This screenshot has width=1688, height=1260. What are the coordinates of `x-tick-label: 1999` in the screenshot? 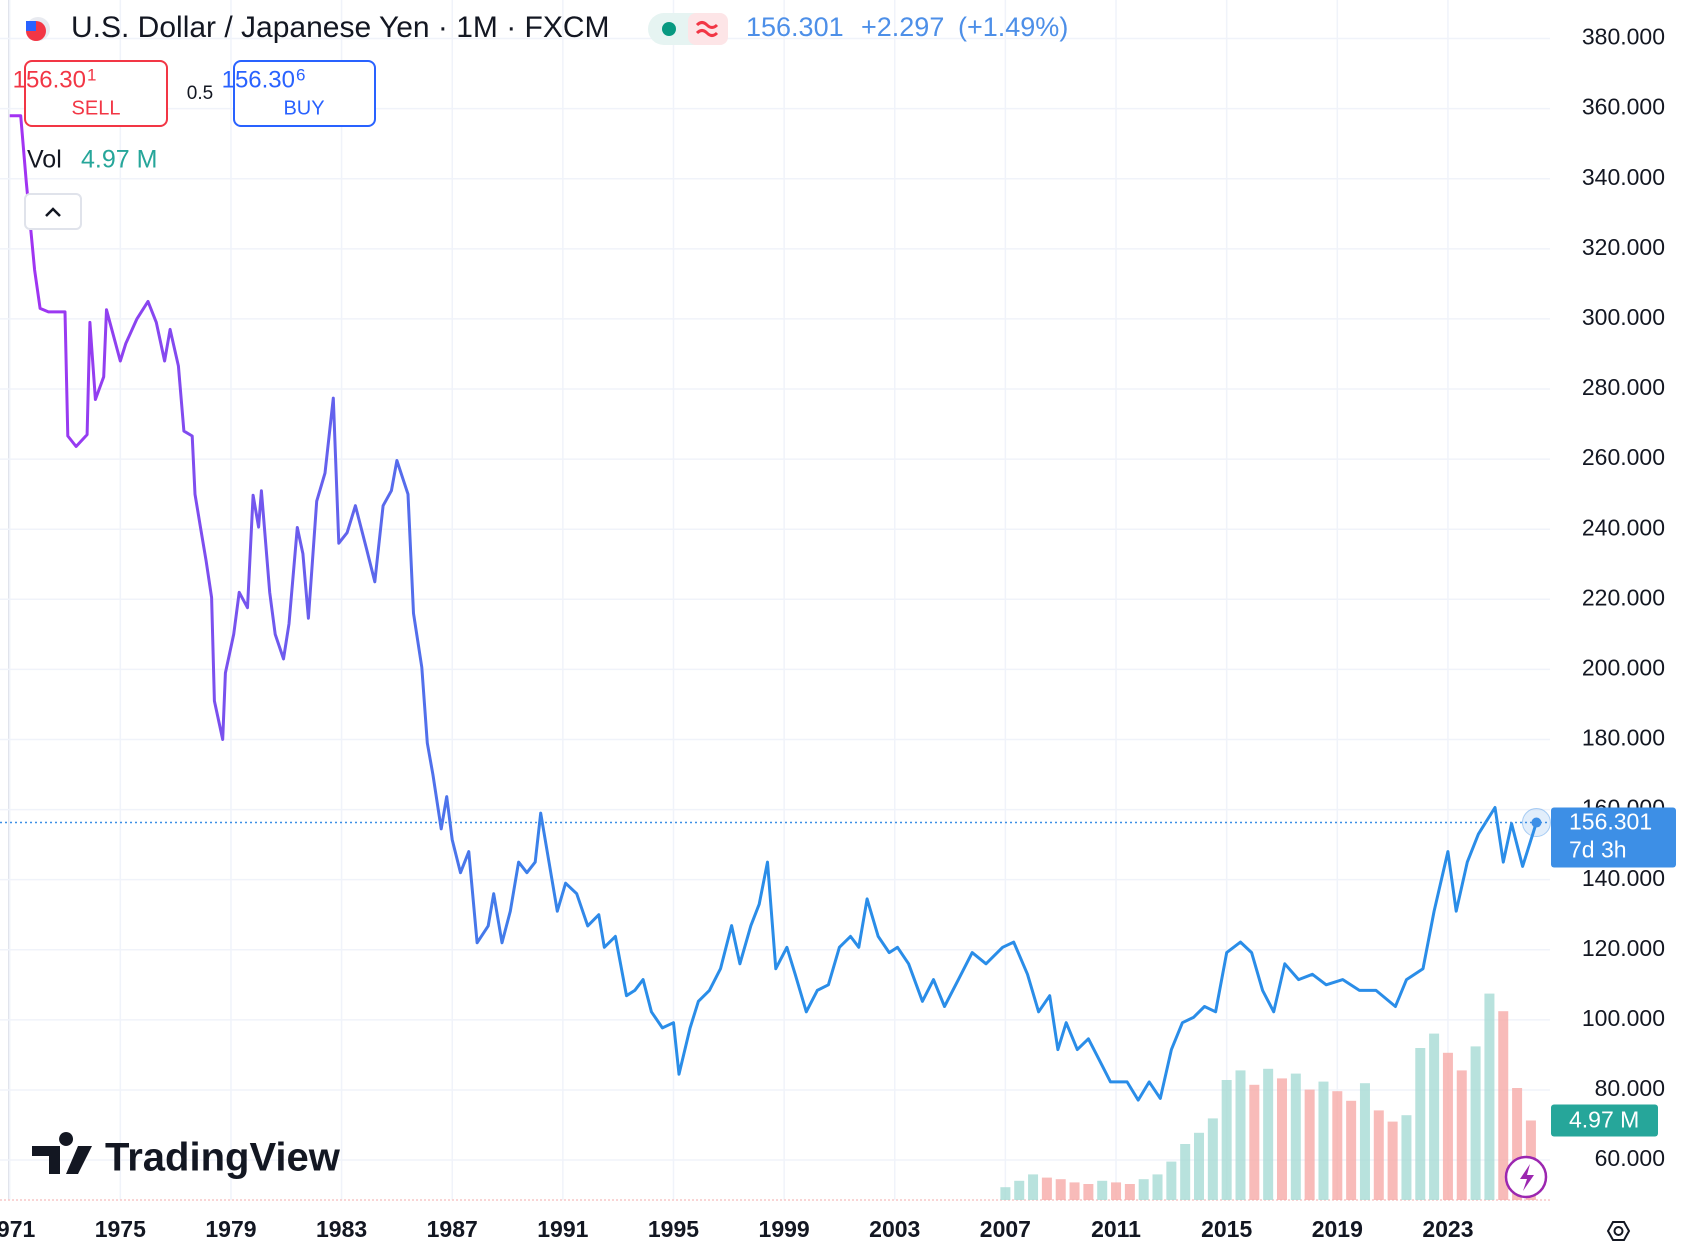 It's located at (784, 1229).